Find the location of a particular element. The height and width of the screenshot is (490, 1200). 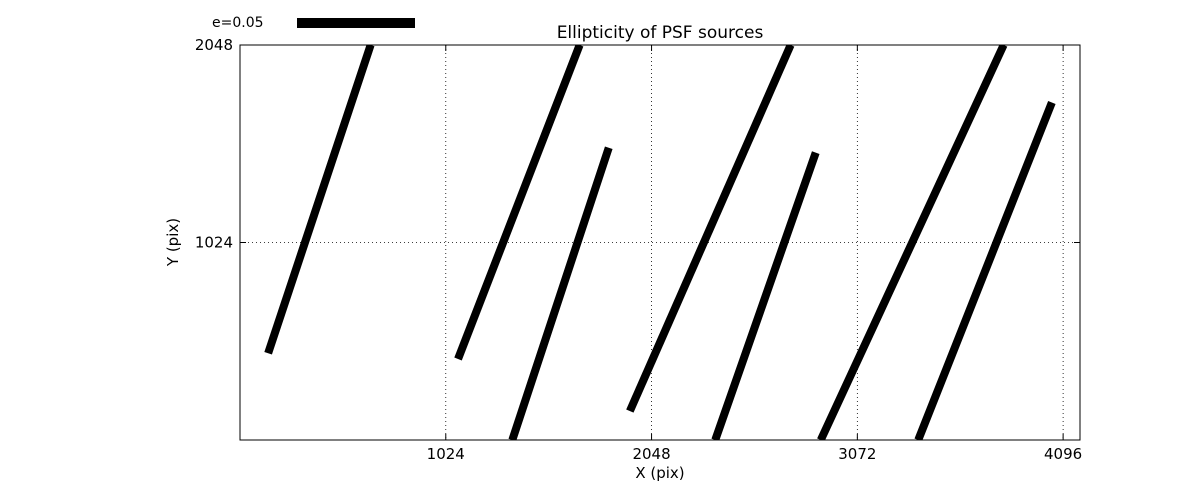

chart-title: Ellipticity of PSF sources is located at coordinates (660, 33).